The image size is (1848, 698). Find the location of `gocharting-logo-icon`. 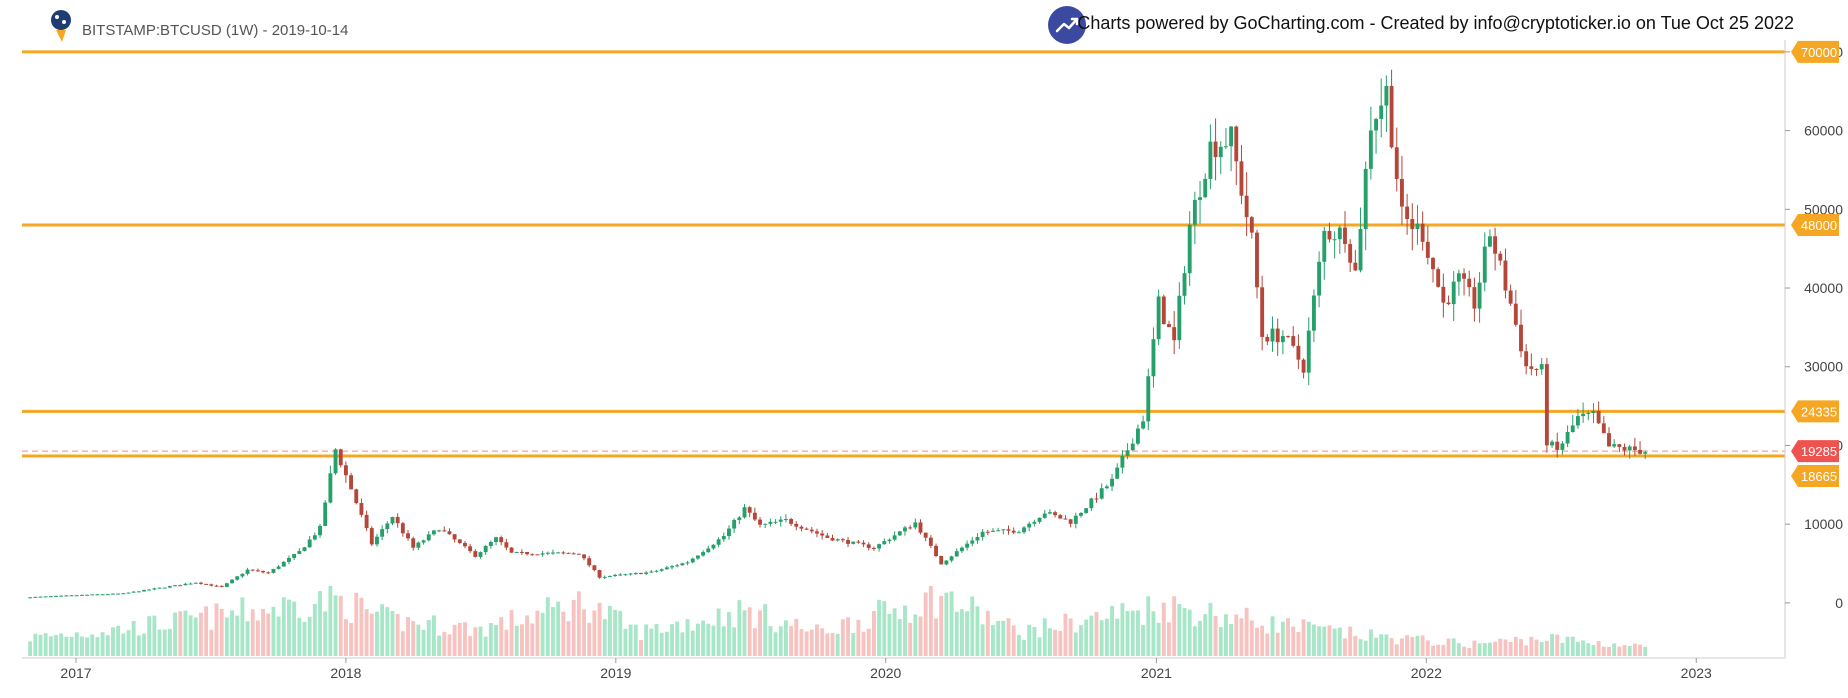

gocharting-logo-icon is located at coordinates (1067, 25).